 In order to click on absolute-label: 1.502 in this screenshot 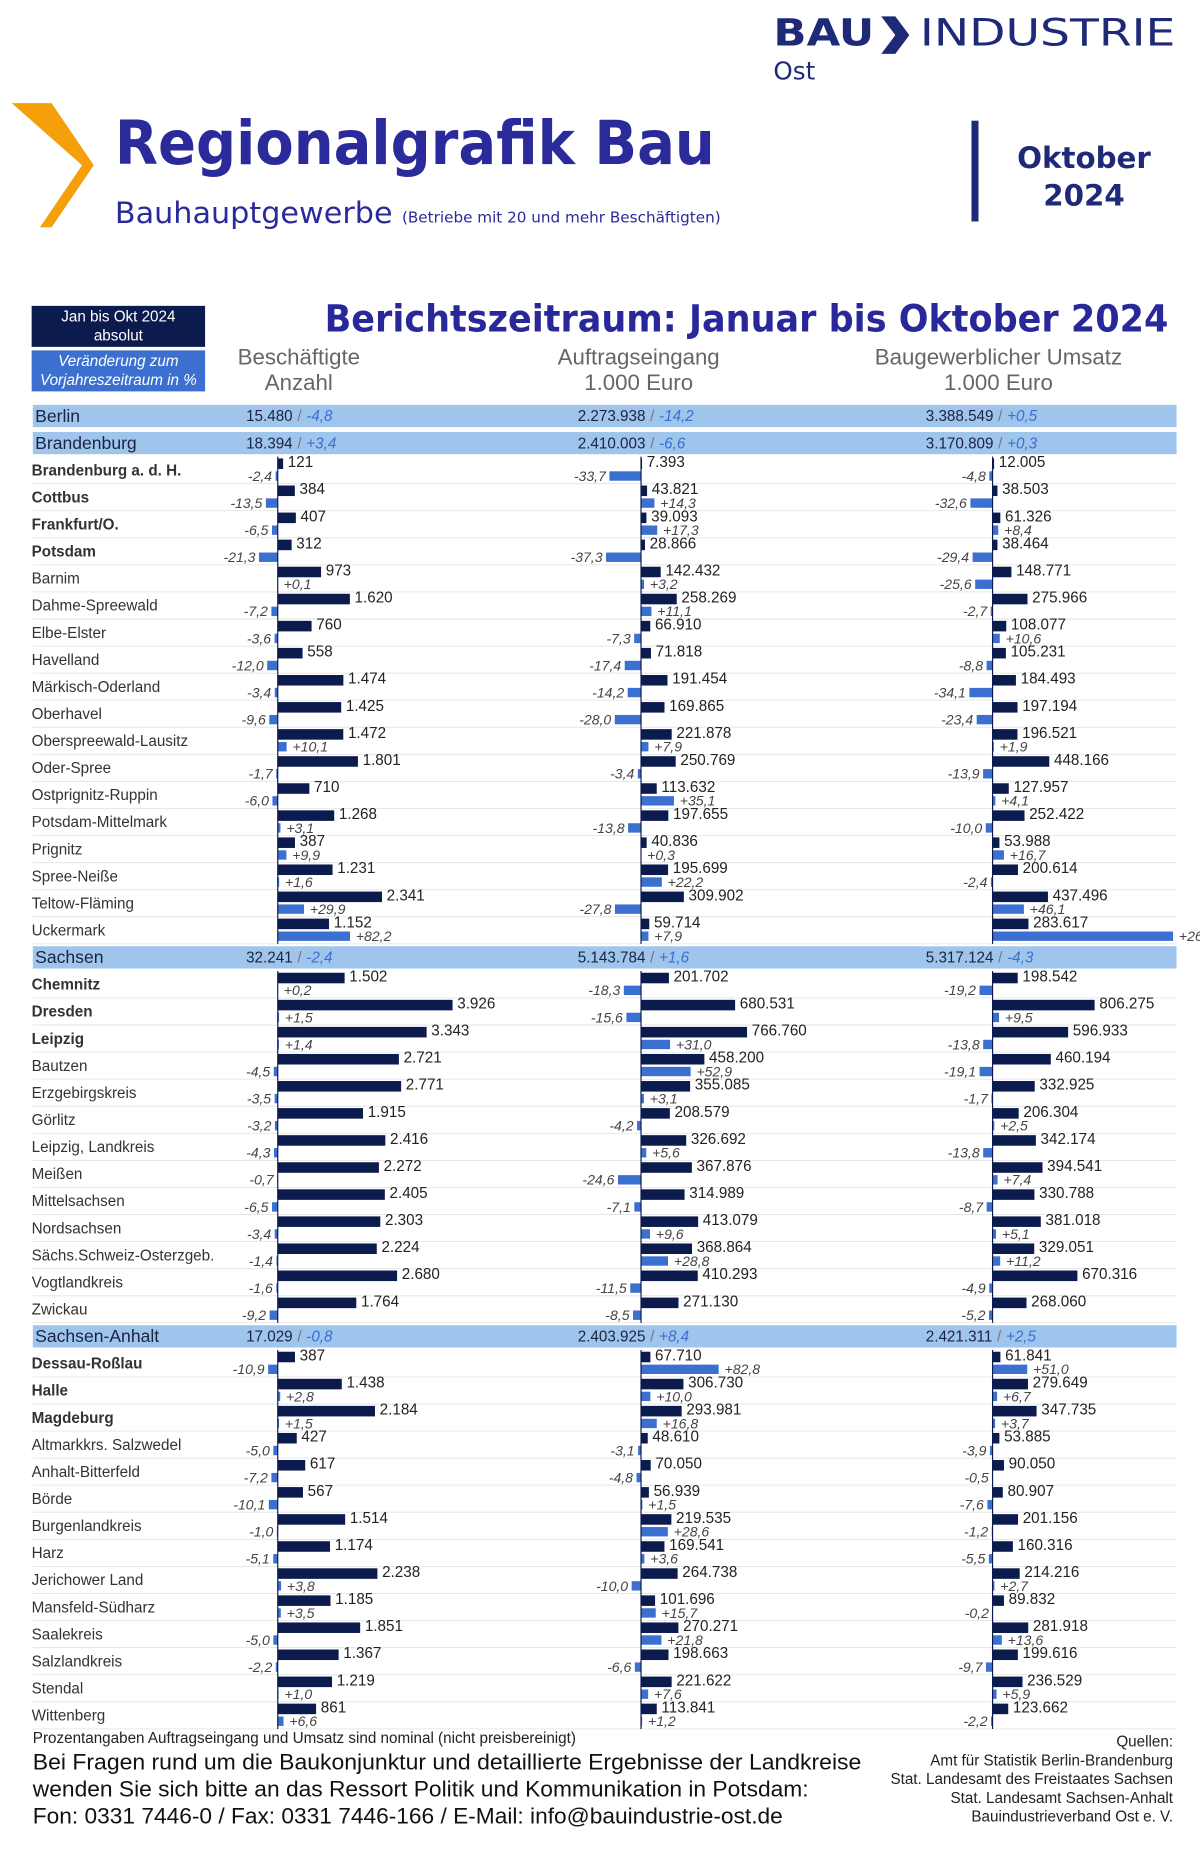, I will do `click(368, 976)`.